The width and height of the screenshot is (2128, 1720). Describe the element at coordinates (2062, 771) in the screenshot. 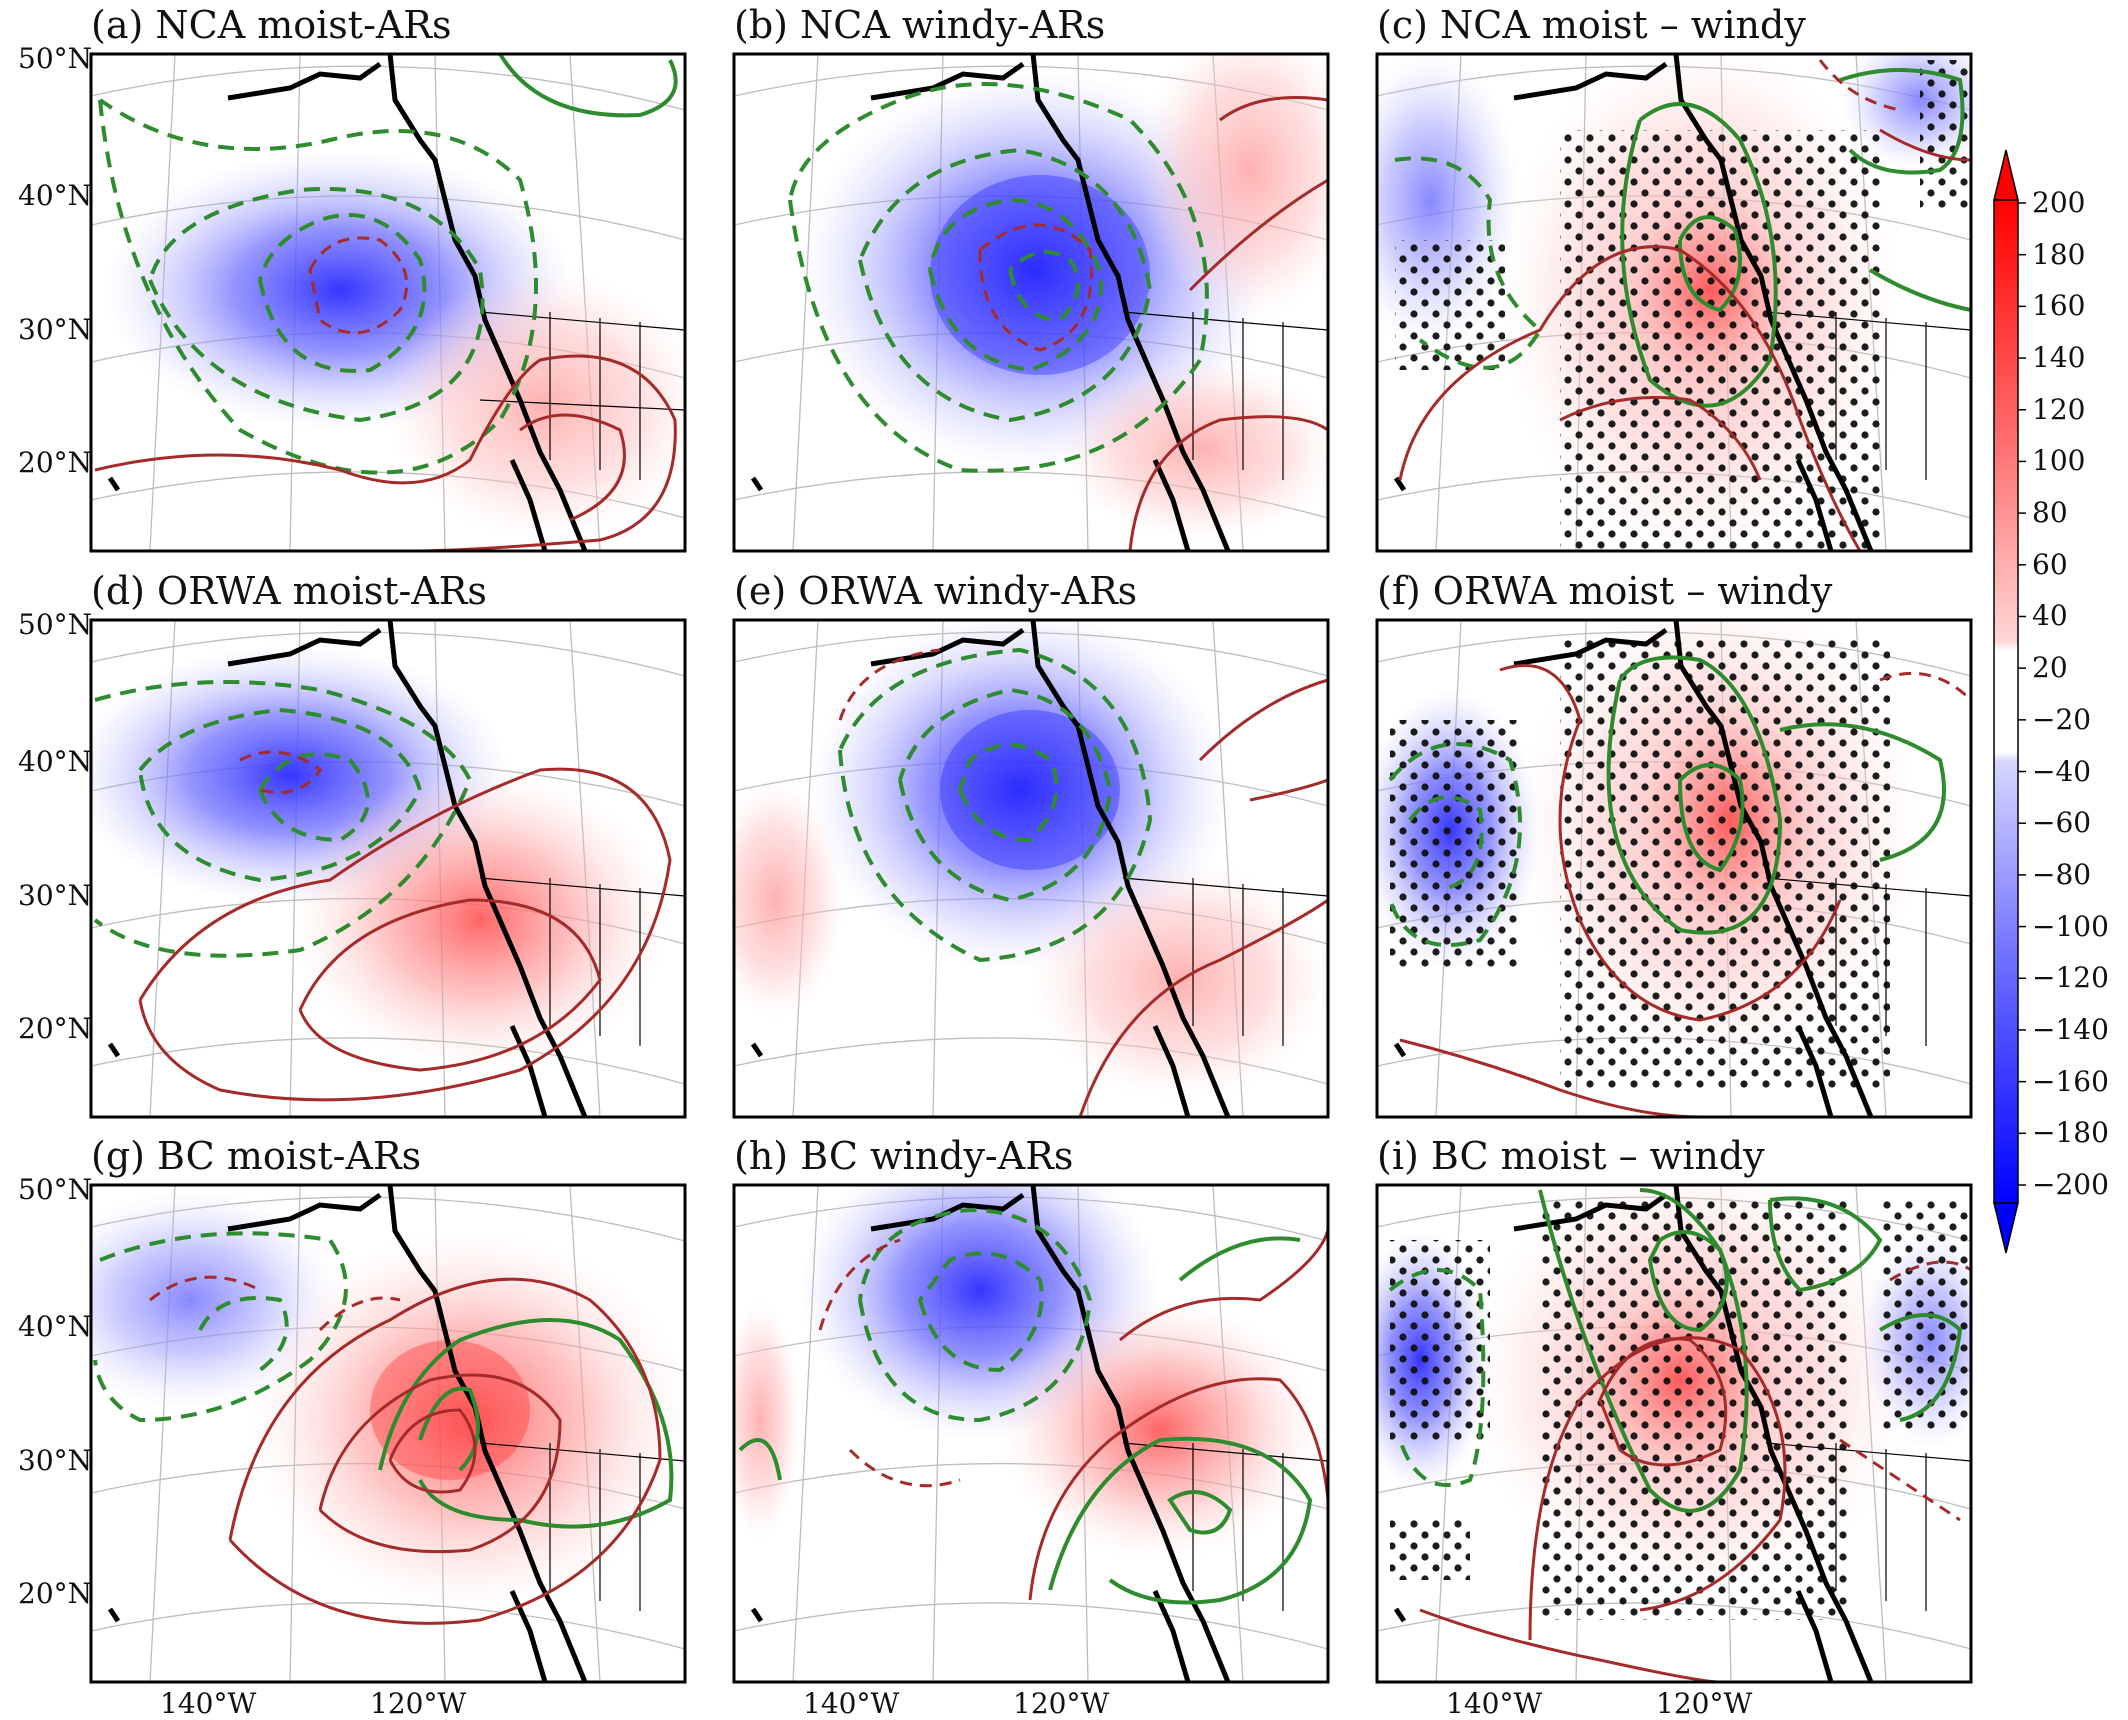

I see `colorbar-tick-label: −40` at that location.